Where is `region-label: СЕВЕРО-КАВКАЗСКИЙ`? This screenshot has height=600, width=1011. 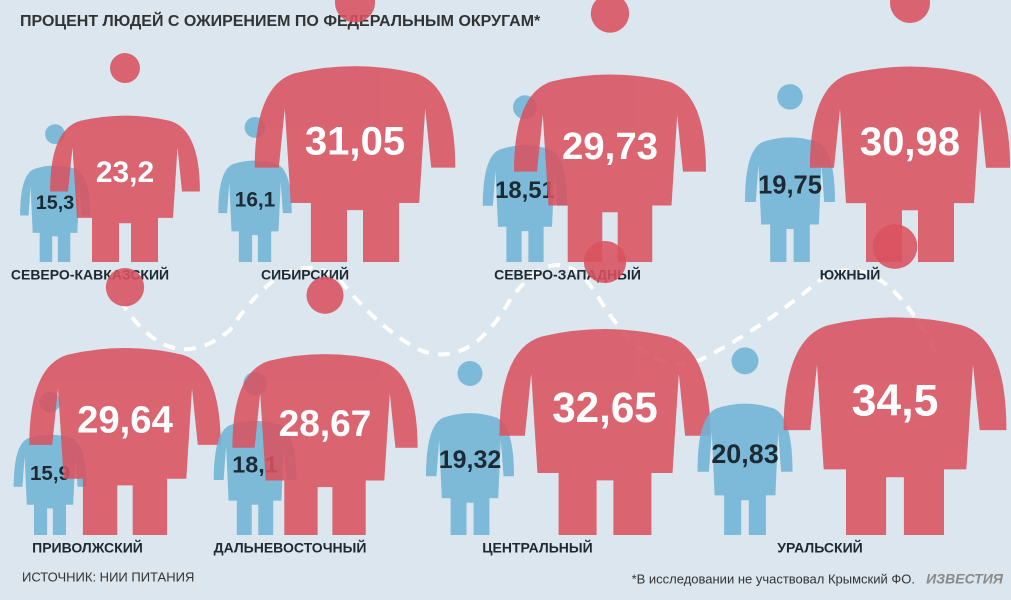 region-label: СЕВЕРО-КАВКАЗСКИЙ is located at coordinates (90, 274).